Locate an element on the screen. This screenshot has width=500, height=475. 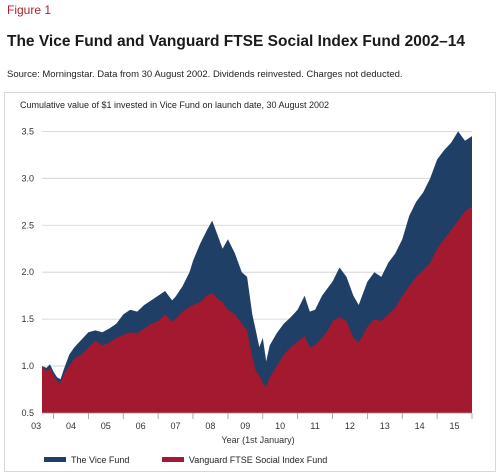
x-tick-label: 15 is located at coordinates (455, 426).